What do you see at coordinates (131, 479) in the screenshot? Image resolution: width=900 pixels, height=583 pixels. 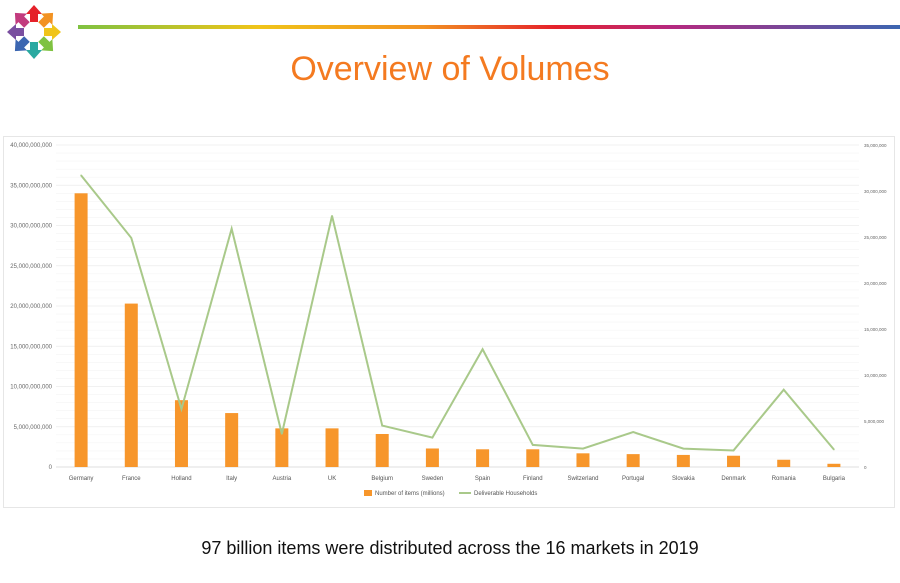 I see `category-label: France` at bounding box center [131, 479].